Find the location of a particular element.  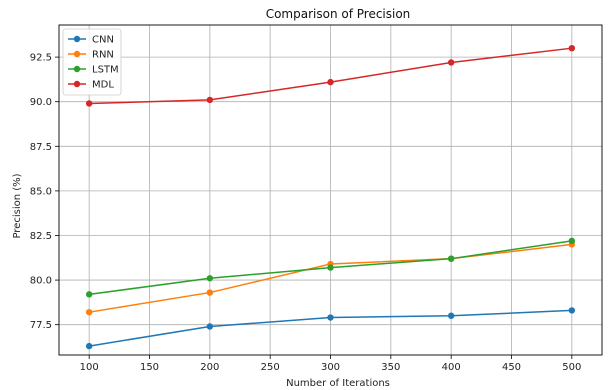

x-tick-label: 300 is located at coordinates (330, 367).